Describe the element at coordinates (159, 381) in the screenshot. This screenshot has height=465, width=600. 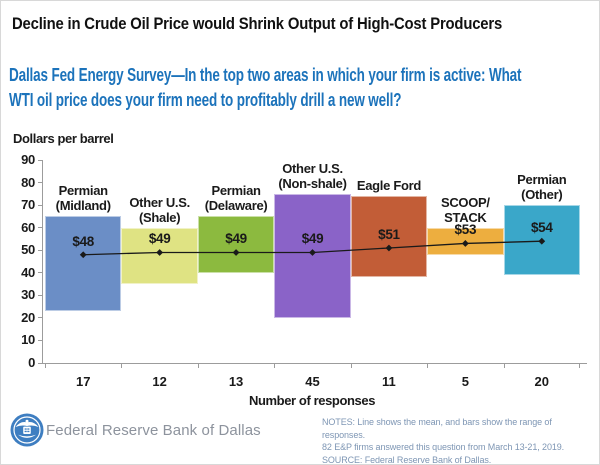
I see `x-tick-label-other-us-shale: 12` at that location.